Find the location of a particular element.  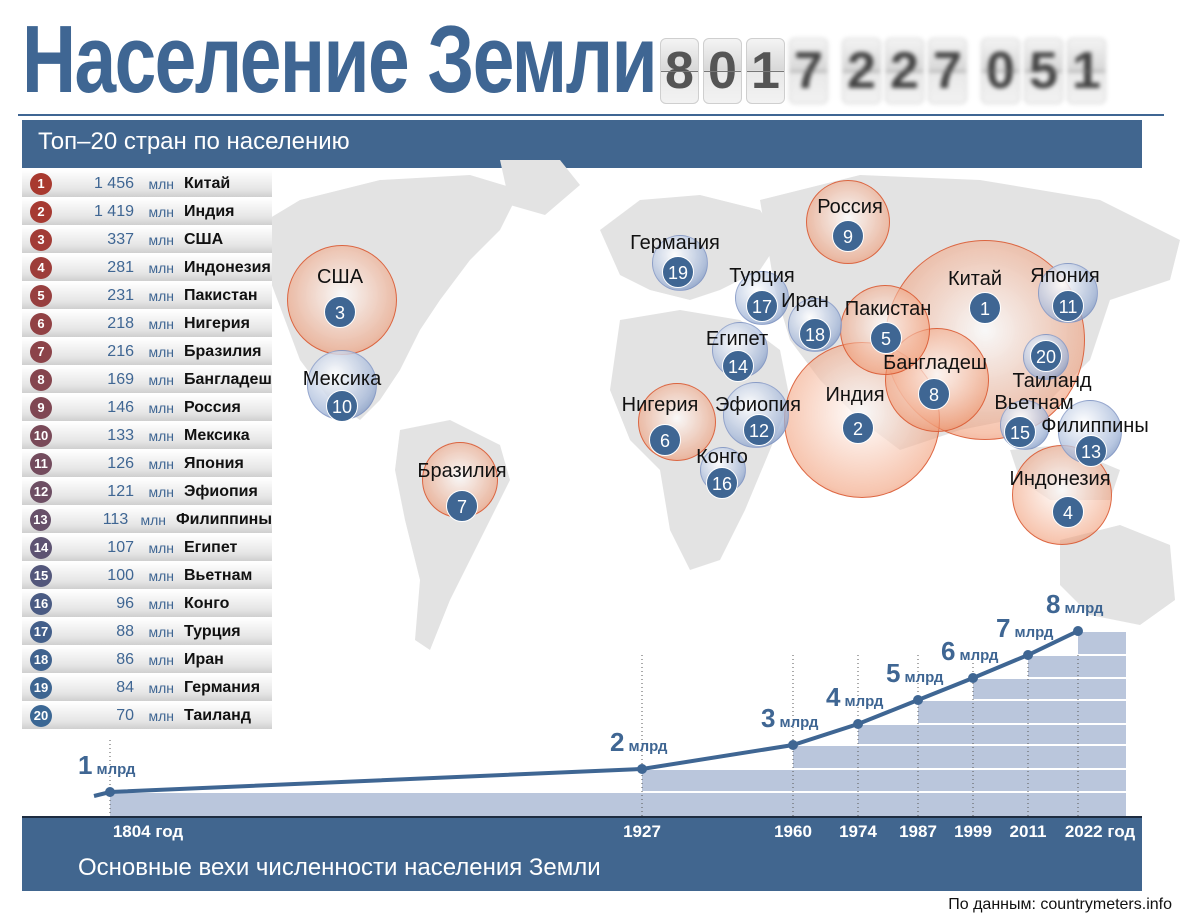

bubble-rank-badge: 16 is located at coordinates (722, 483).